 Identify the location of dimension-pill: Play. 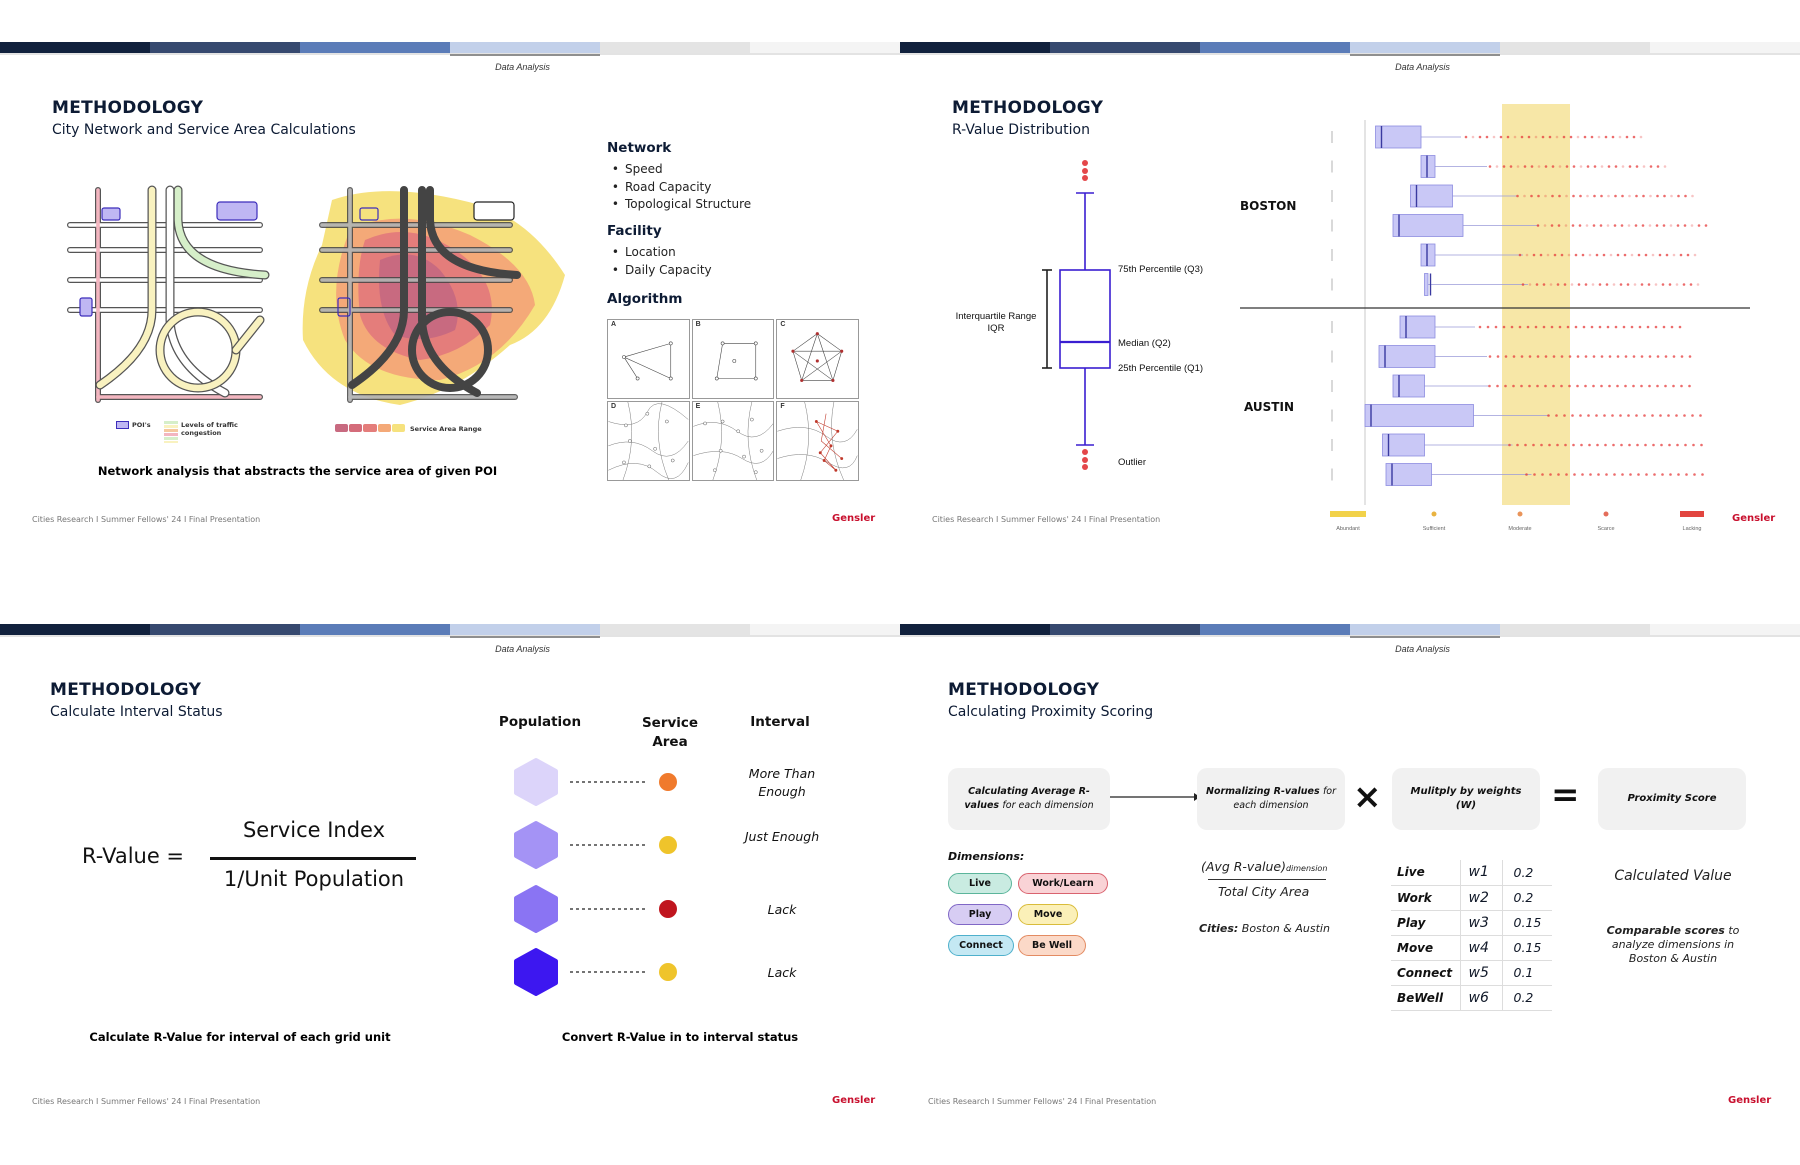
(980, 914).